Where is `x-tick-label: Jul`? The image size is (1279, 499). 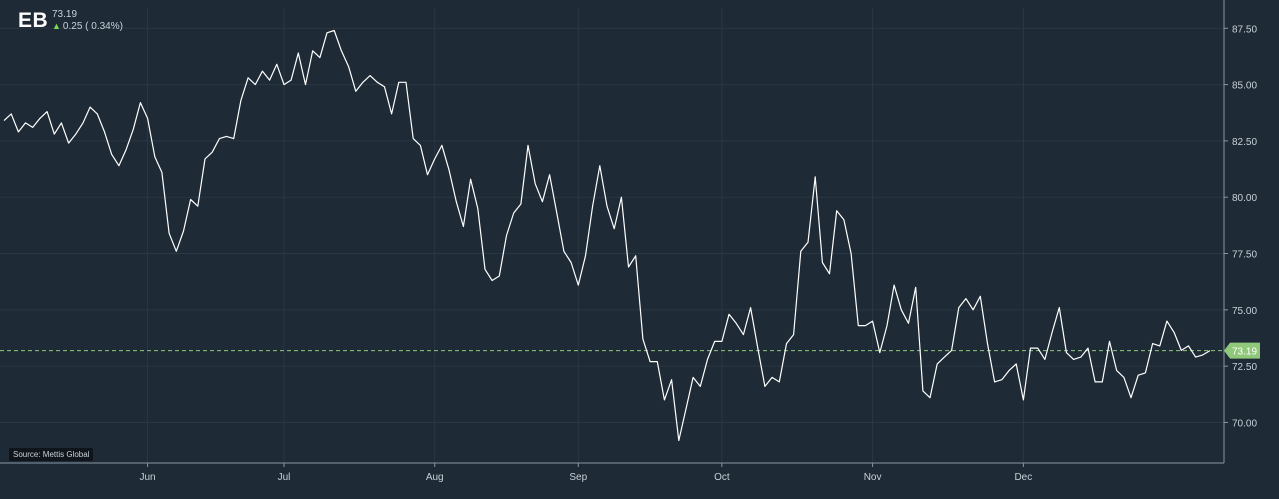 x-tick-label: Jul is located at coordinates (284, 477).